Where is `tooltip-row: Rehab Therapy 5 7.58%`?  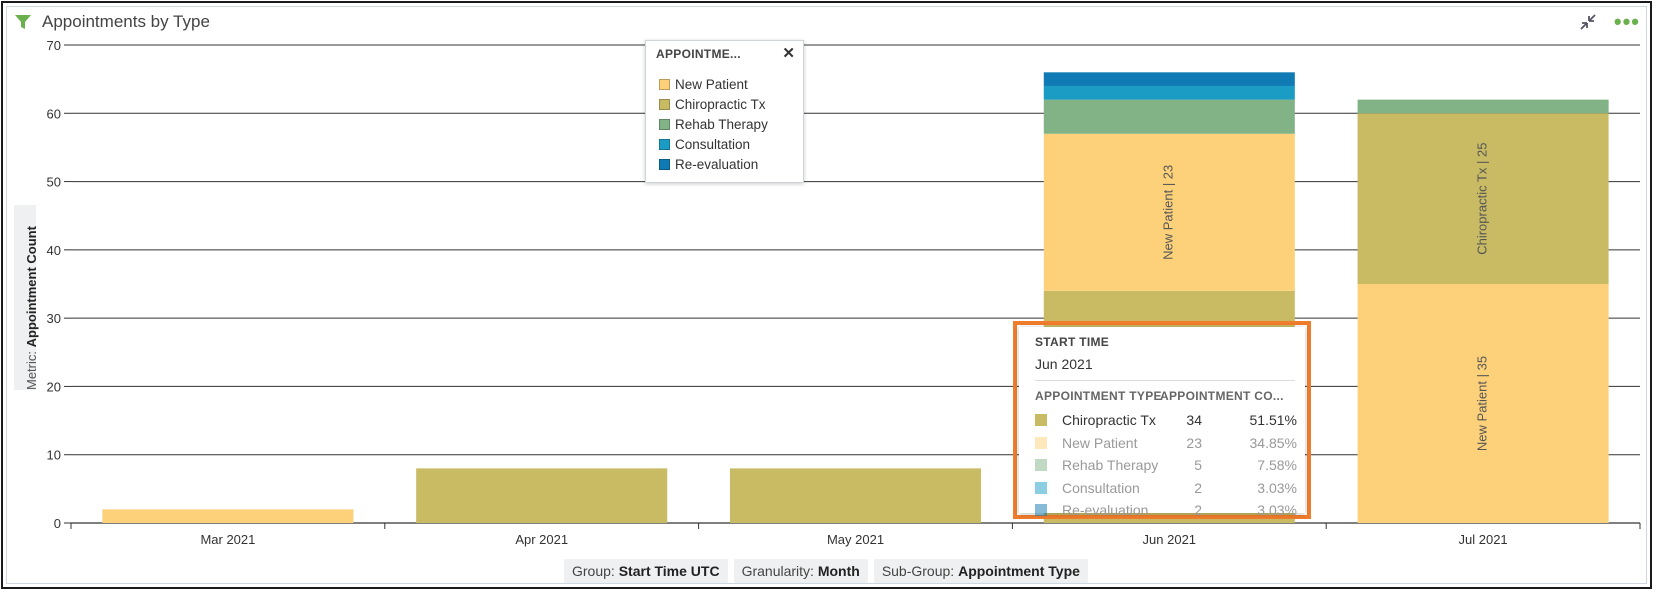 tooltip-row: Rehab Therapy 5 7.58% is located at coordinates (1166, 465).